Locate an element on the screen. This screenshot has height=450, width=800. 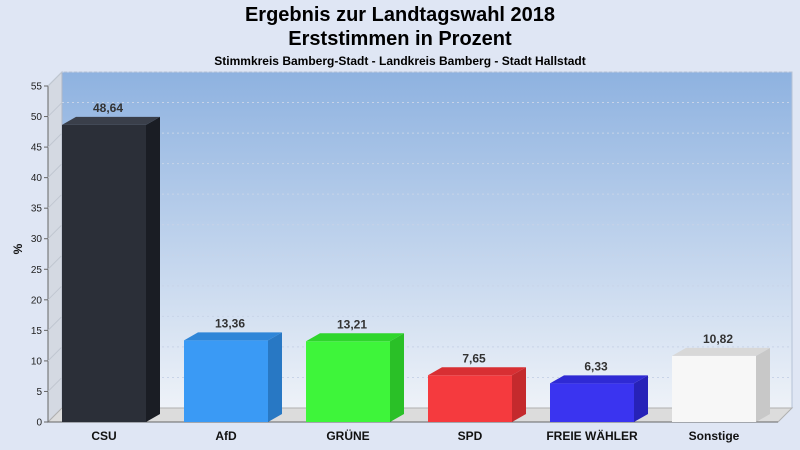
bar-afd is located at coordinates (233, 377).